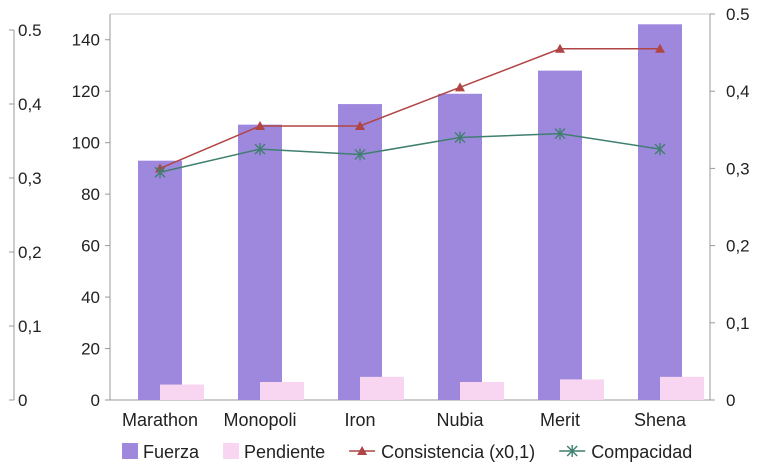  Describe the element at coordinates (660, 420) in the screenshot. I see `category-label: Shena` at that location.